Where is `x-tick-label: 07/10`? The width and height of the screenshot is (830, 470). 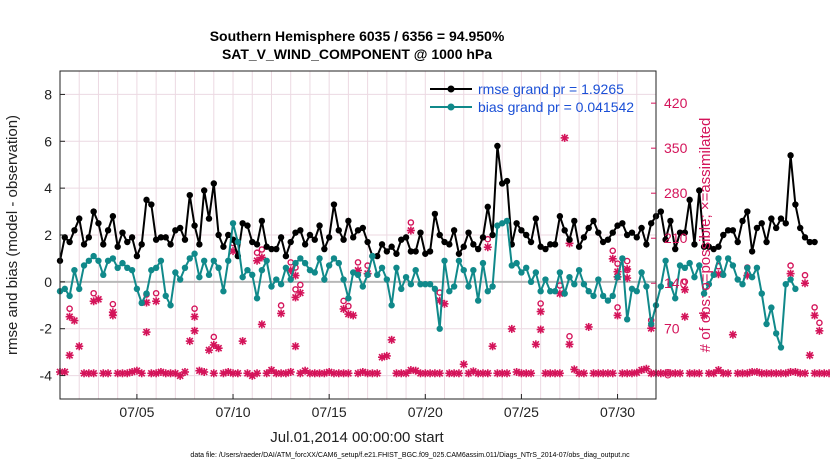 x-tick-label: 07/10 is located at coordinates (233, 412).